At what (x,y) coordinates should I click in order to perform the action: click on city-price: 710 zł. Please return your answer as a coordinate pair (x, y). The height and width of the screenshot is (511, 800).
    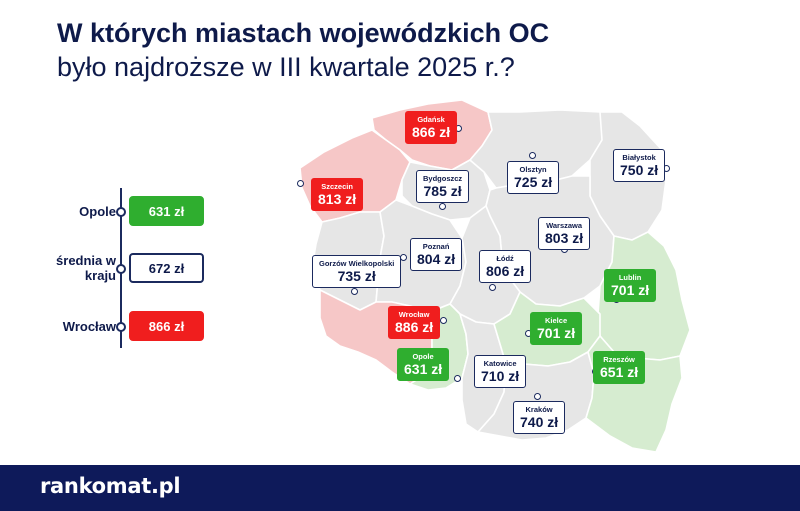
    Looking at the image, I should click on (500, 376).